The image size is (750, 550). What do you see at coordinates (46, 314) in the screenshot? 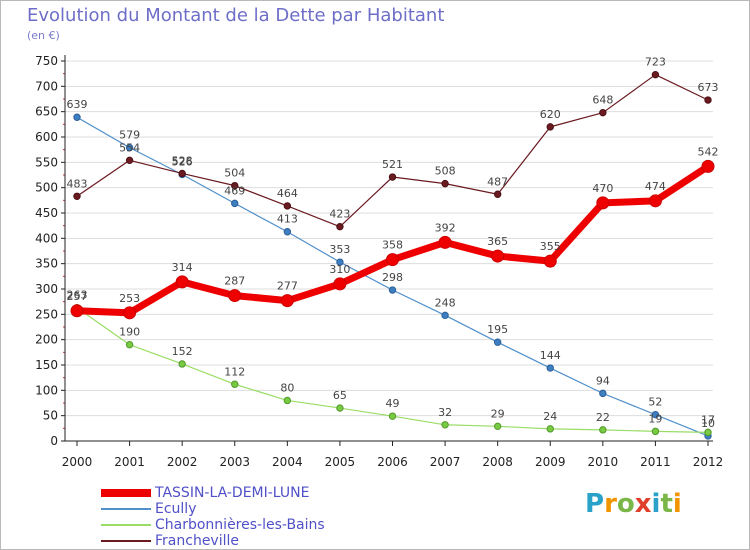
I see `y-tick-label: 250` at bounding box center [46, 314].